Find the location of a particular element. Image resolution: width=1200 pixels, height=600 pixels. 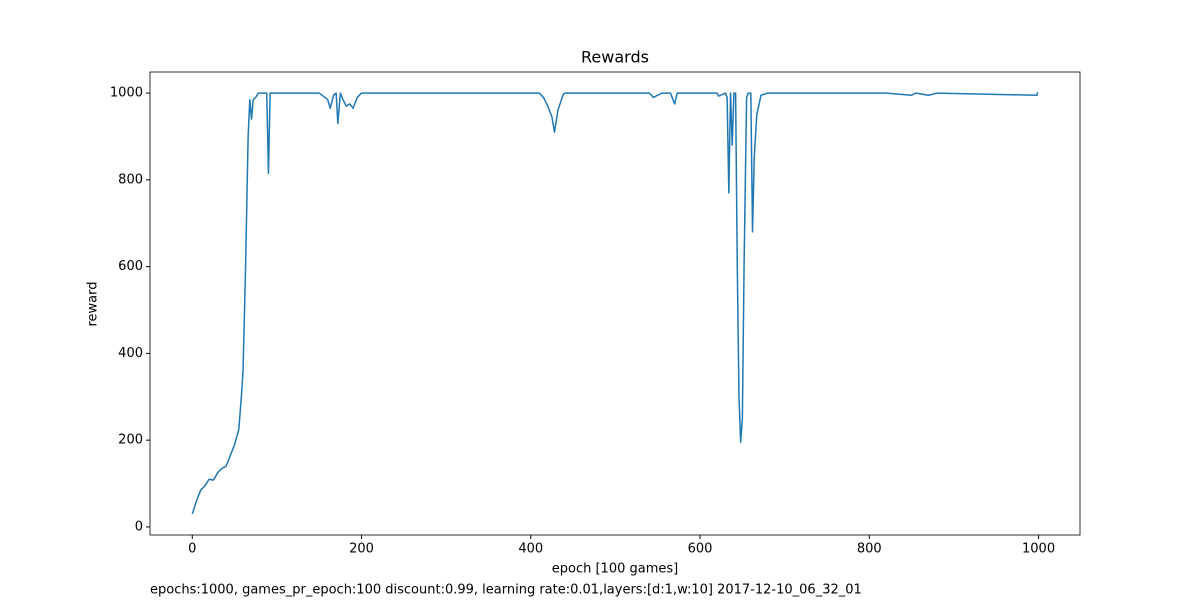

y-tick-label: 600 is located at coordinates (130, 266).